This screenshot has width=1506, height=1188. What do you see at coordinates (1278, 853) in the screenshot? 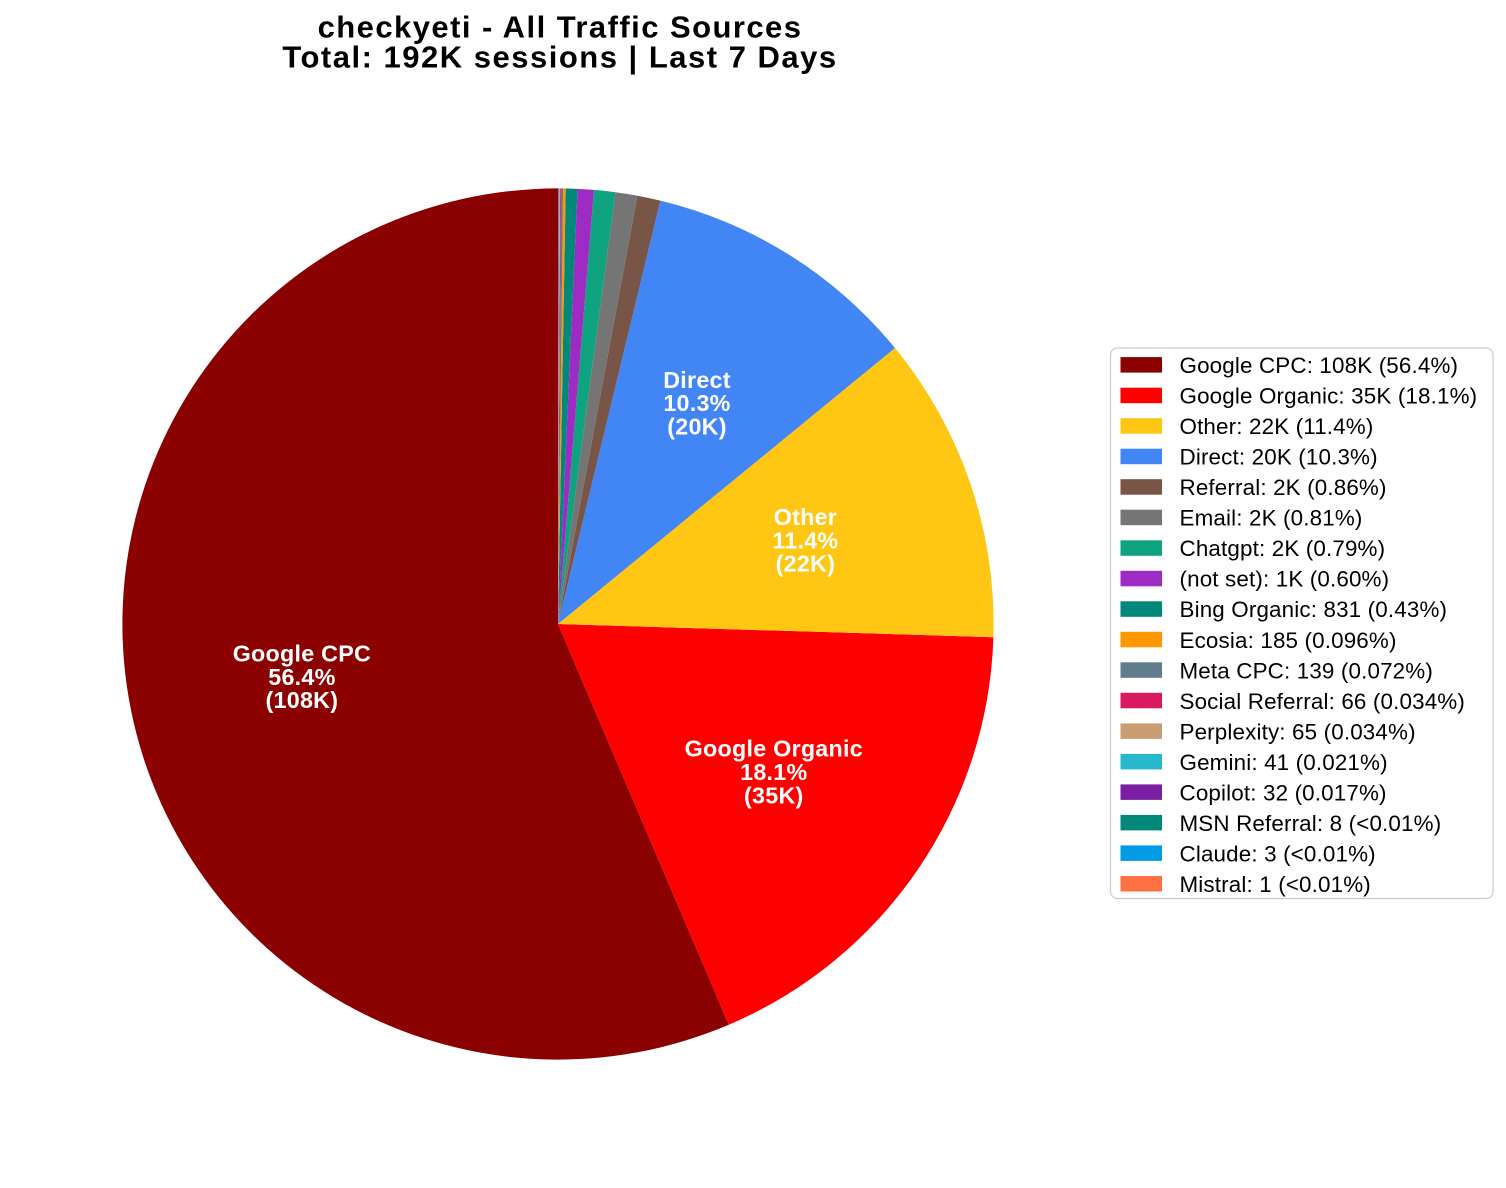
I see `svg-text: Claude: 3 (<0.01%)` at bounding box center [1278, 853].